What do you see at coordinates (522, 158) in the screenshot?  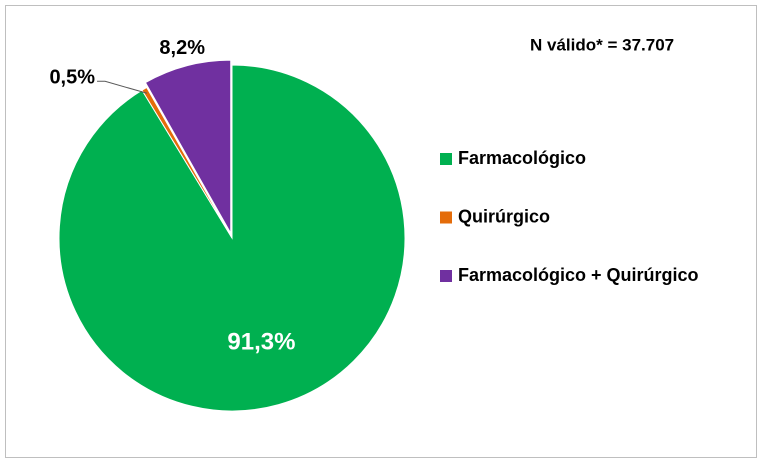 I see `legend-label: Farmacológico` at bounding box center [522, 158].